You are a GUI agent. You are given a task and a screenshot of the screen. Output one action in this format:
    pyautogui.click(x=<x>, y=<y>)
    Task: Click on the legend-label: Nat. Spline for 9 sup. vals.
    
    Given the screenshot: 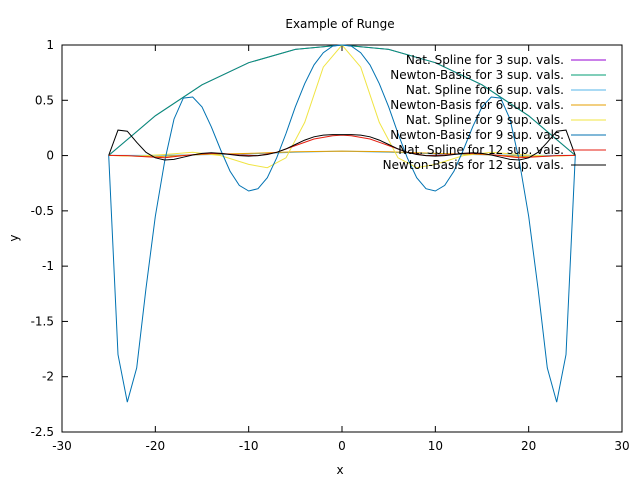 What is the action you would take?
    pyautogui.click(x=485, y=120)
    